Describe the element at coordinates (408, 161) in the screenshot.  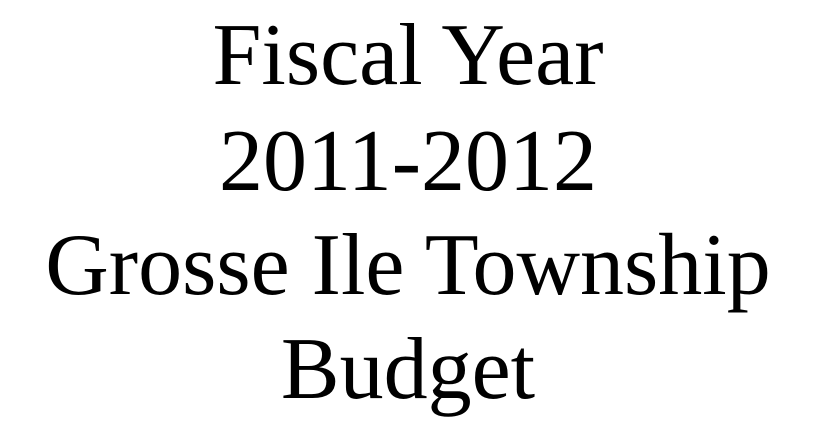
I see `title-line-year-range: 2011-2012` at that location.